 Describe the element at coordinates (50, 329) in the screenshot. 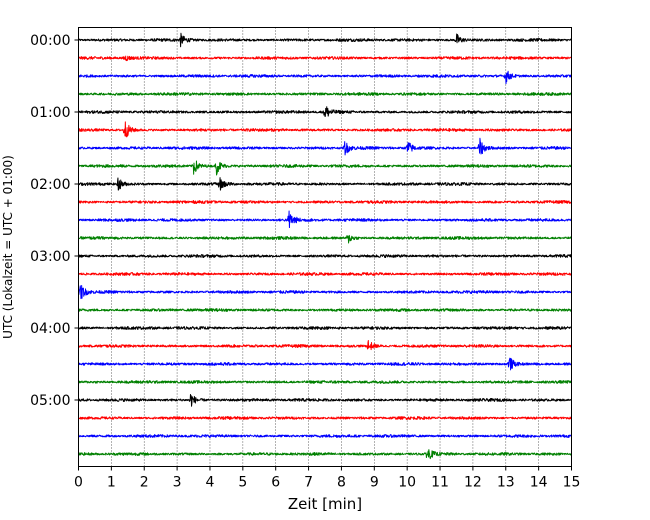

I see `y-tick-label: 04:00` at that location.